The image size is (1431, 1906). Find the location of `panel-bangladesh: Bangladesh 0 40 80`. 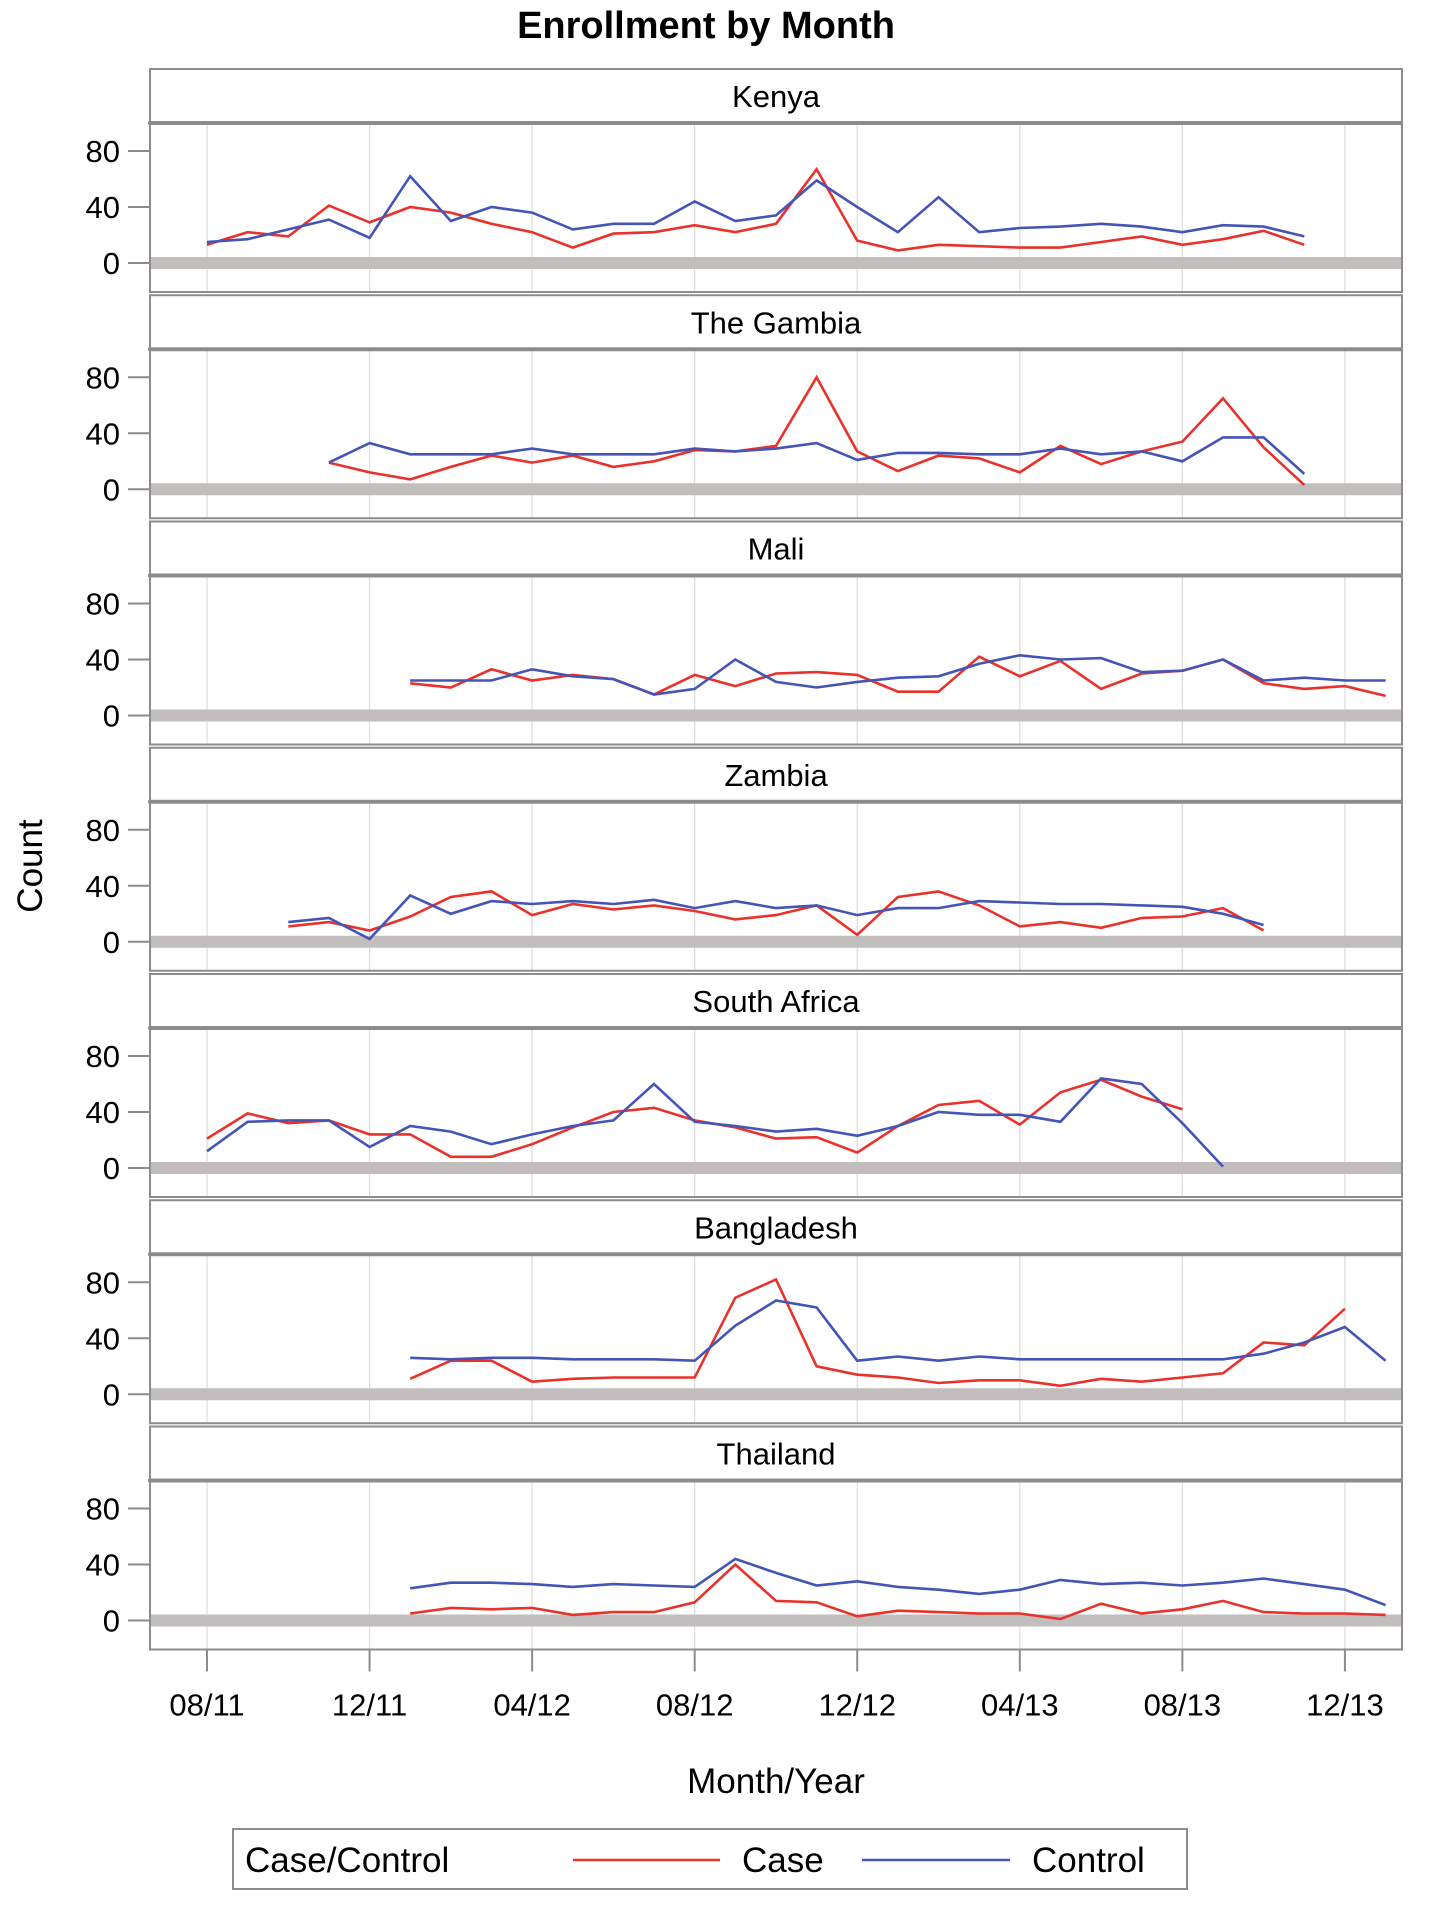

panel-bangladesh: Bangladesh 0 40 80 is located at coordinates (744, 1312).